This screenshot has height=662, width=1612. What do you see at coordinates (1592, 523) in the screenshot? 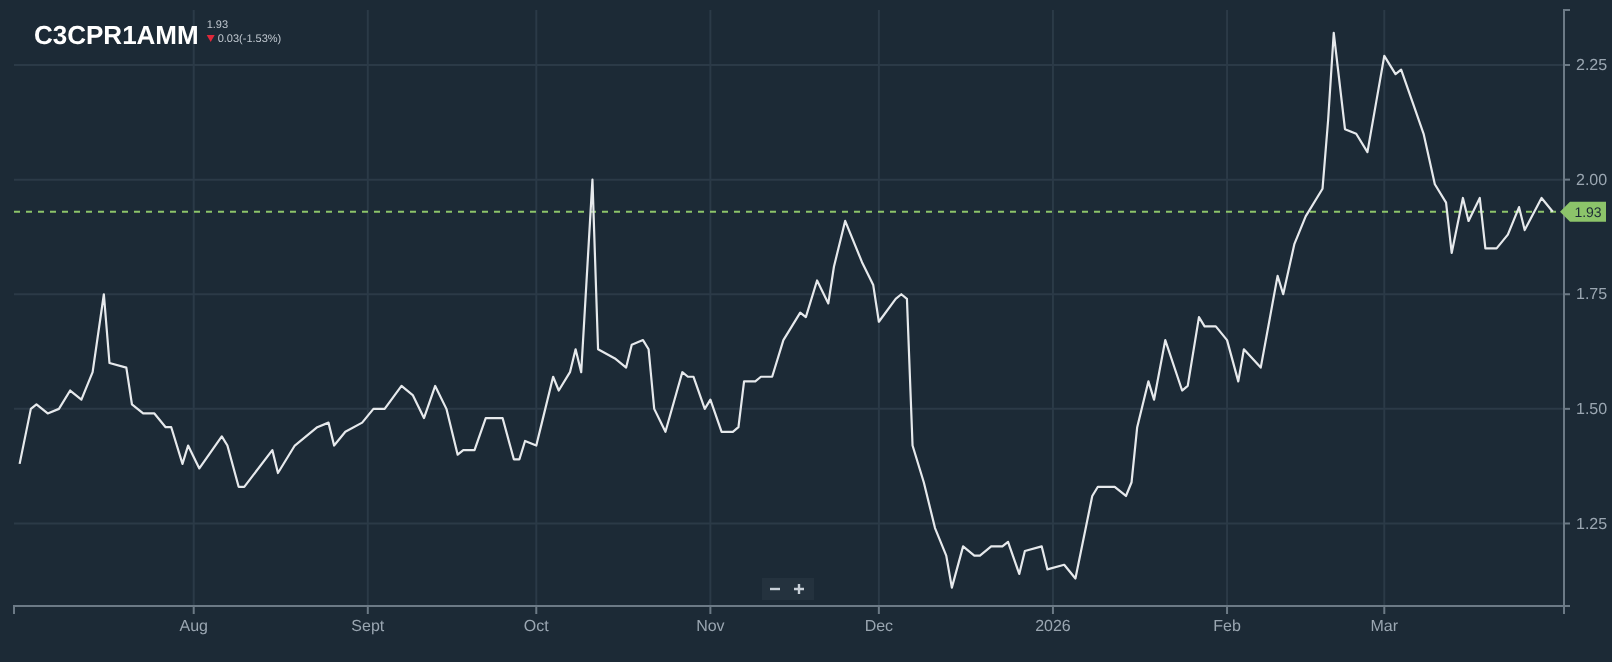
I see `y-tick-label: 1.25` at bounding box center [1592, 523].